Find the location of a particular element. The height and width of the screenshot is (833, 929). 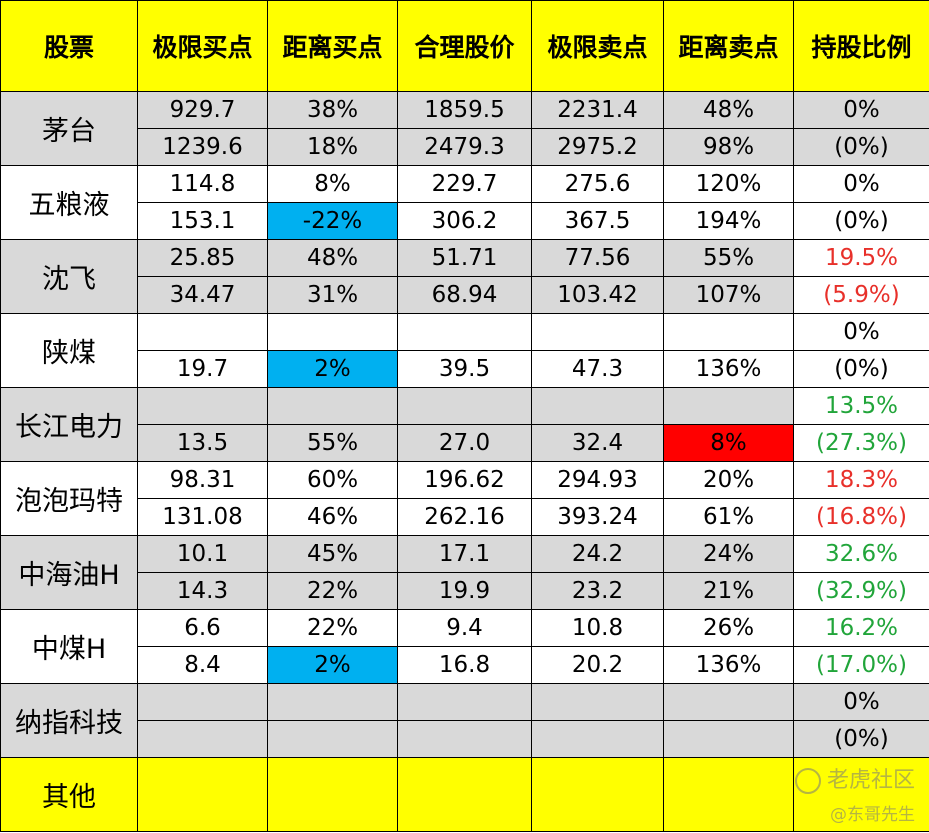

table-row: 131.08 46% 262.16 393.24 61% (16.8%) is located at coordinates (465, 517).